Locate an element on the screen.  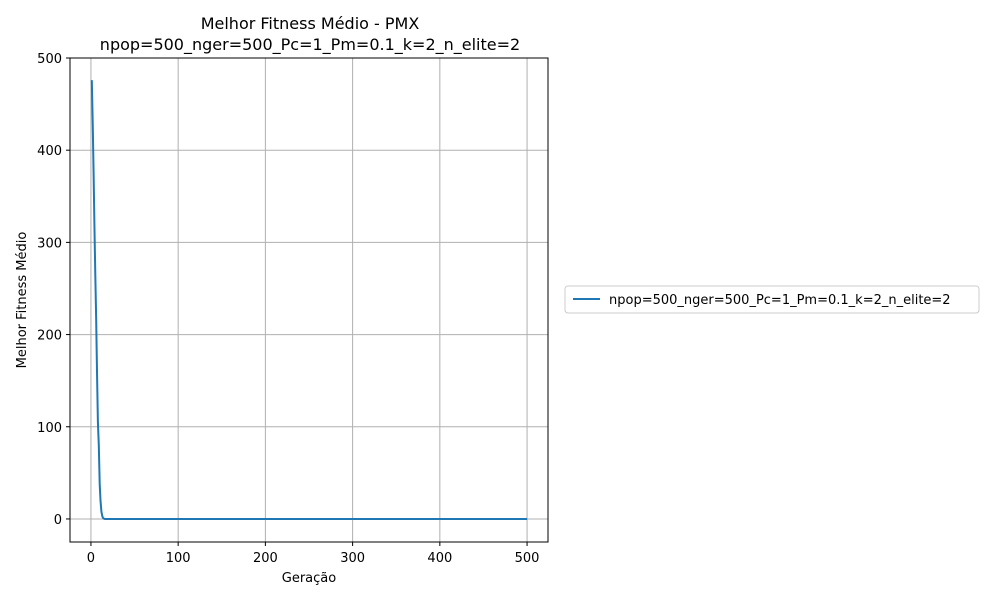
y-tick-label: 0 is located at coordinates (58, 520).